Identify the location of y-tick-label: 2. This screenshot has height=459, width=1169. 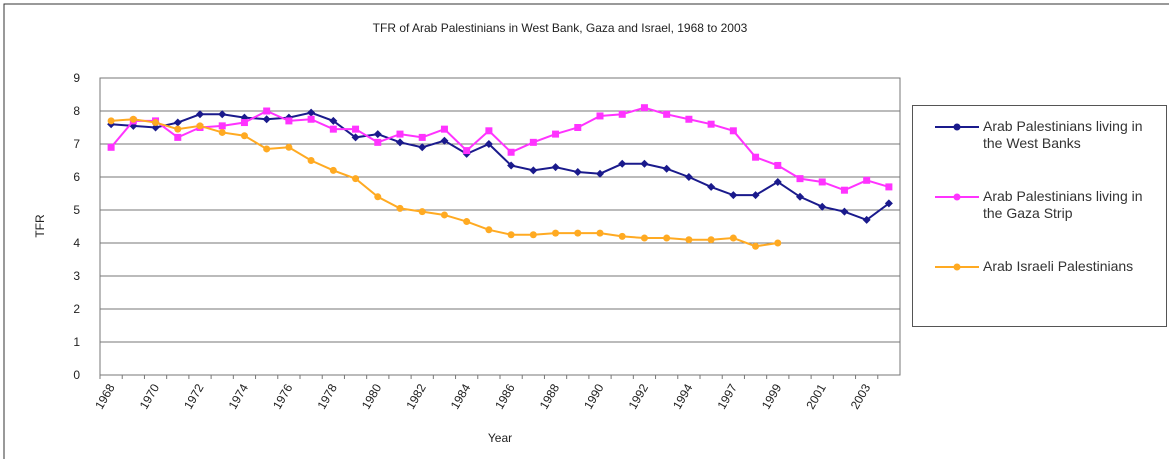
(76, 309).